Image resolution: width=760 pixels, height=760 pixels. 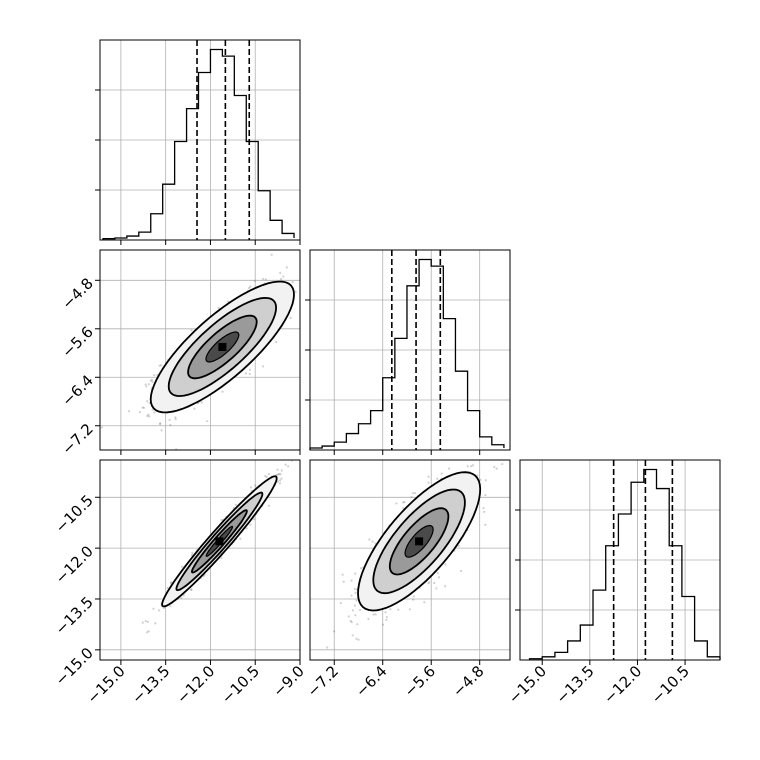 I want to click on x-tick-label: −12.0, so click(x=195, y=684).